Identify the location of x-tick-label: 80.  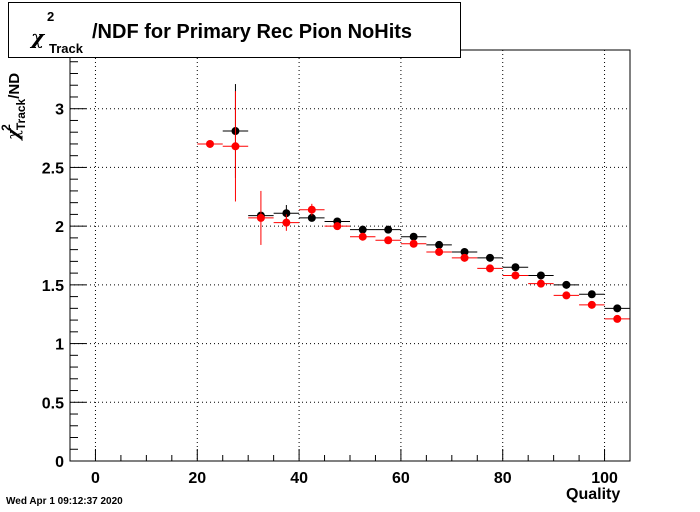
(503, 478).